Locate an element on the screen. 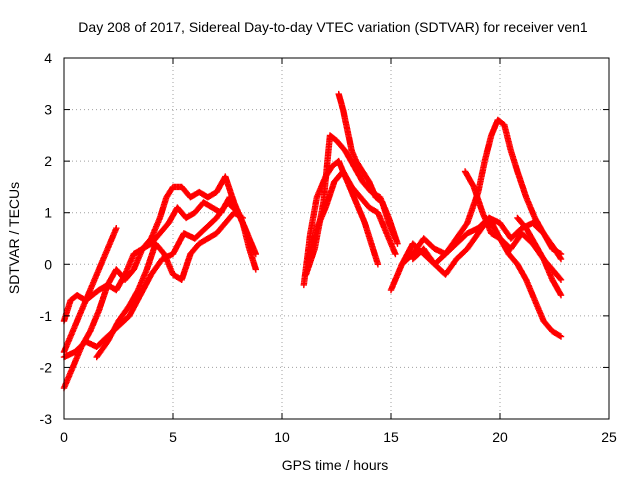 The width and height of the screenshot is (640, 480). x-tick-label: 25 is located at coordinates (609, 437).